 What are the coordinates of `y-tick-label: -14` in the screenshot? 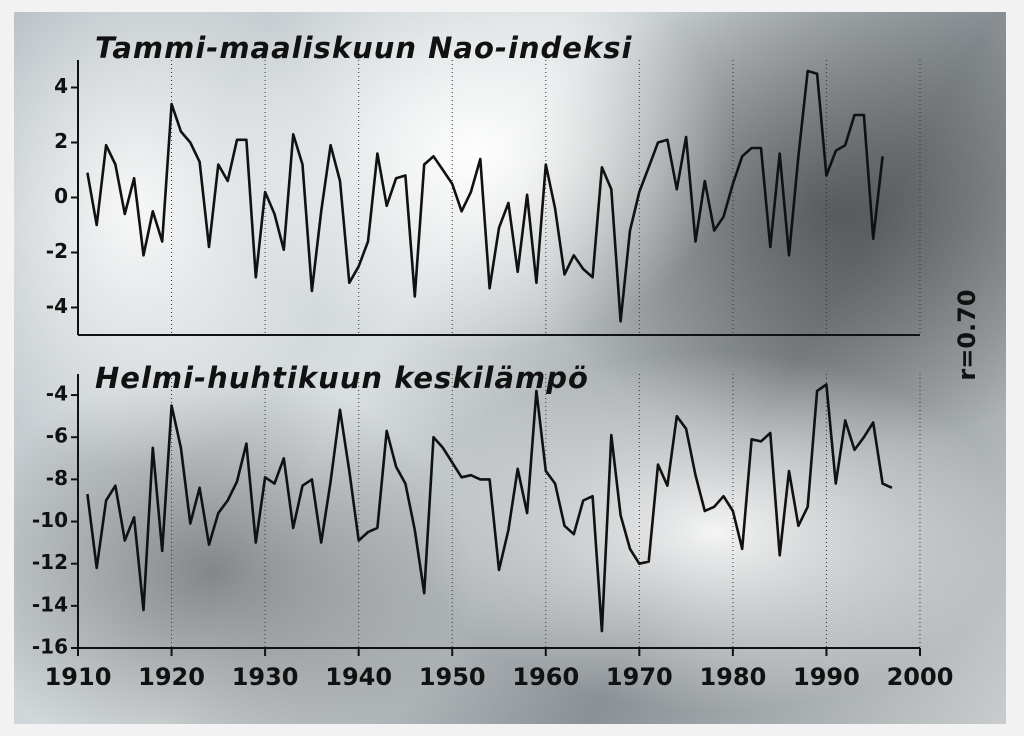 It's located at (50, 604).